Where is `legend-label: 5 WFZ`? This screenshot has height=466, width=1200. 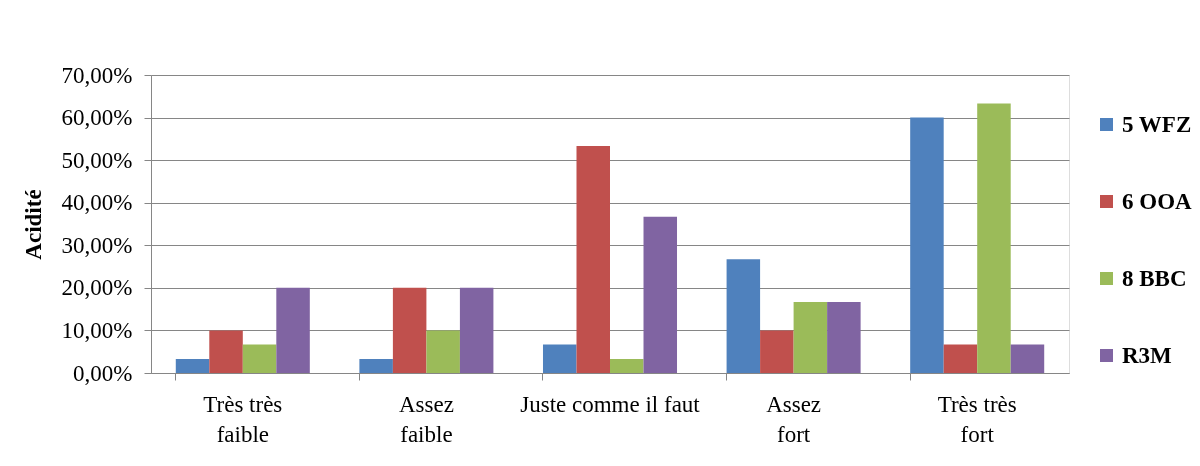
legend-label: 5 WFZ is located at coordinates (1157, 124).